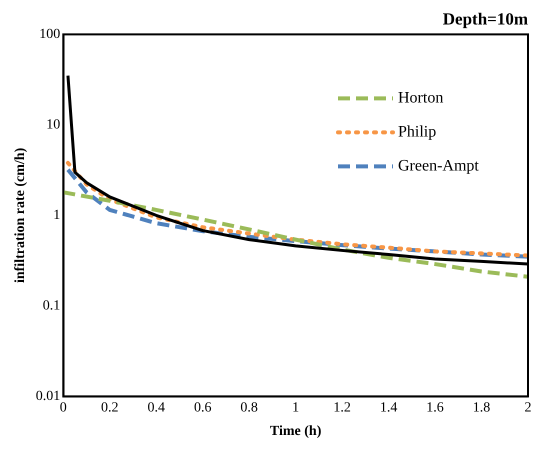 This screenshot has width=544, height=452. What do you see at coordinates (249, 408) in the screenshot?
I see `x-tick-label: 0.8` at bounding box center [249, 408].